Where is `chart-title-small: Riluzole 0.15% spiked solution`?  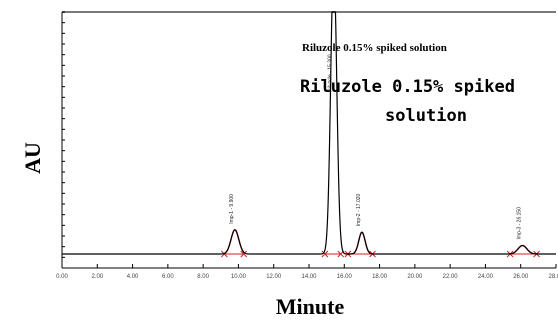
chart-title-small: Riluzole 0.15% spiked solution is located at coordinates (374, 48).